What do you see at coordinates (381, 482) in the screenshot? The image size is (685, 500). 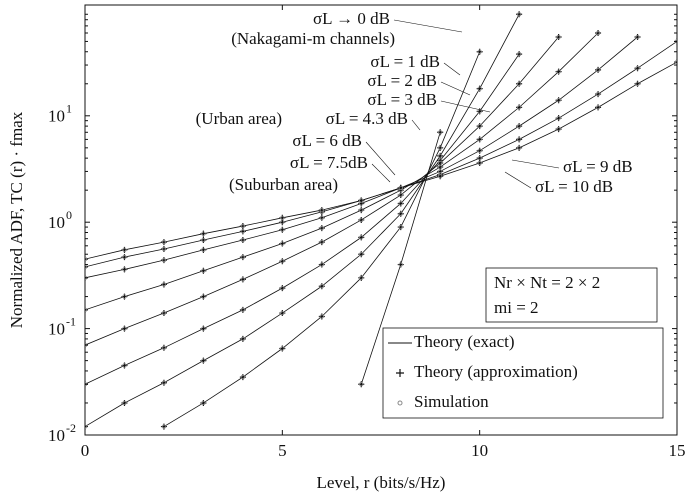 I see `x-axis-label: Level, r (bits/s/Hz)` at bounding box center [381, 482].